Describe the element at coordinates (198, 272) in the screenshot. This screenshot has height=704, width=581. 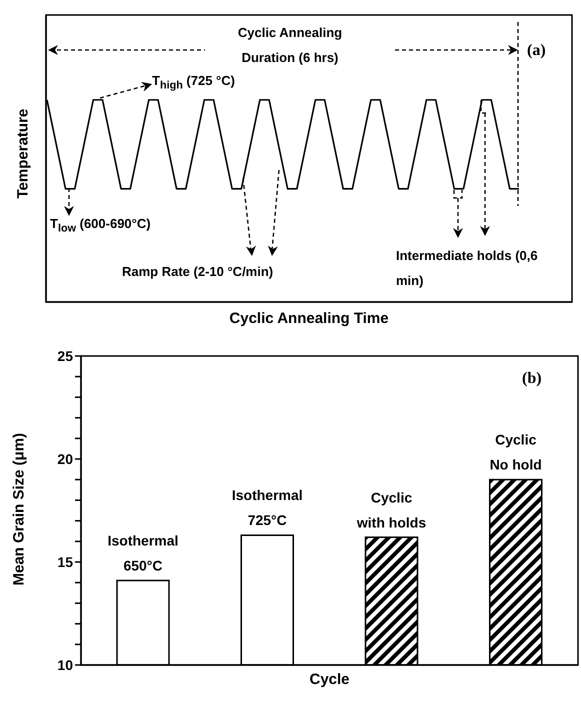
I see `annotation: Ramp Rate (2-10 °C/min)` at that location.